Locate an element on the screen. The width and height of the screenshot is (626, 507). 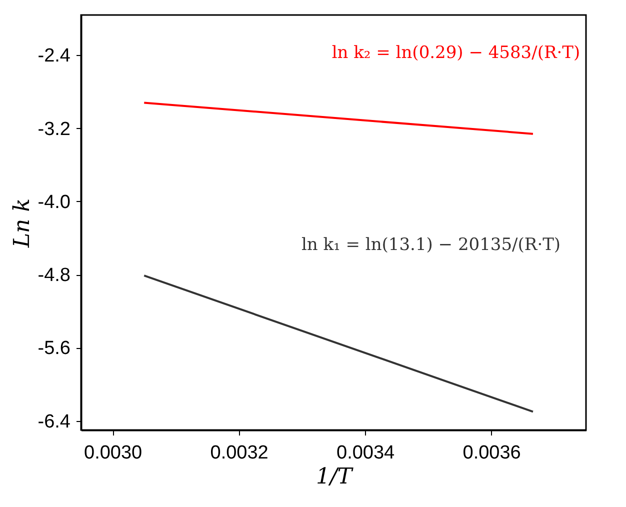
y-tick-label: -5.6 is located at coordinates (54, 349).